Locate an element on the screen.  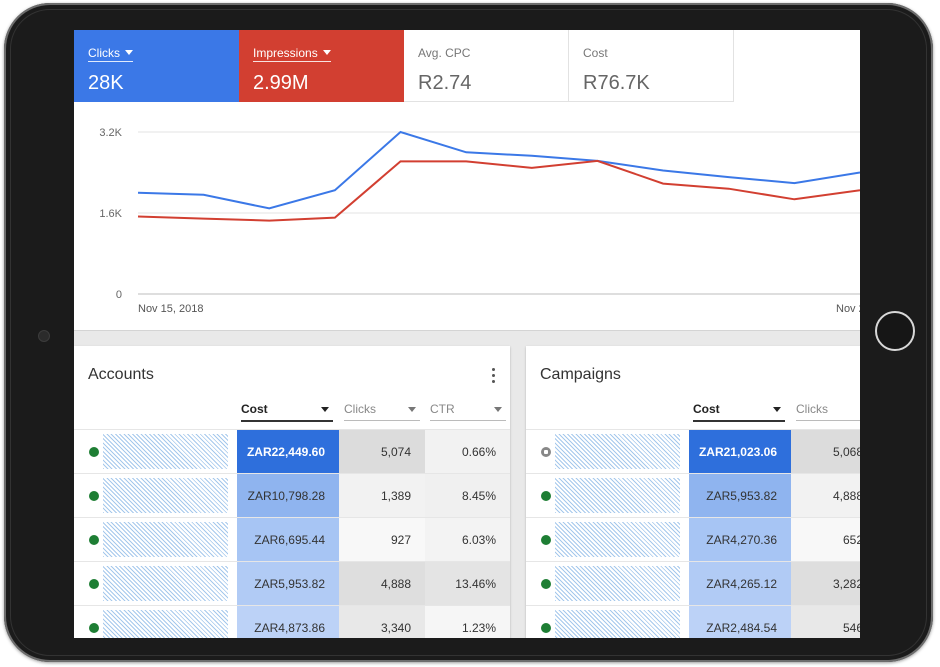
ctr-cell: 13.46% is located at coordinates (467, 584).